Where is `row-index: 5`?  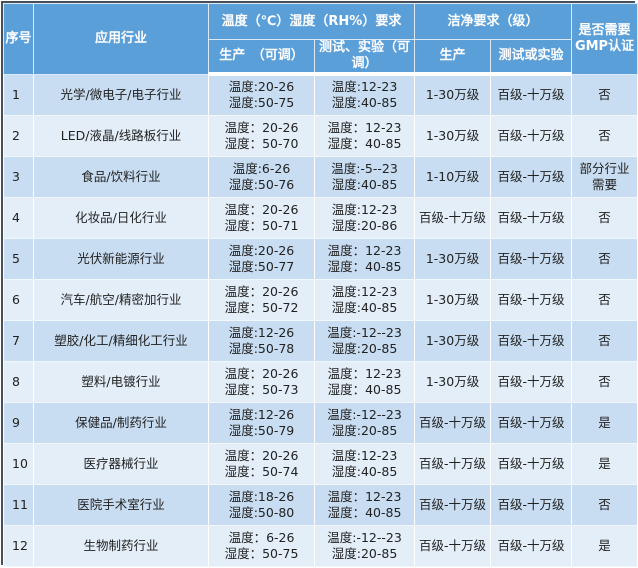 row-index: 5 is located at coordinates (18, 259).